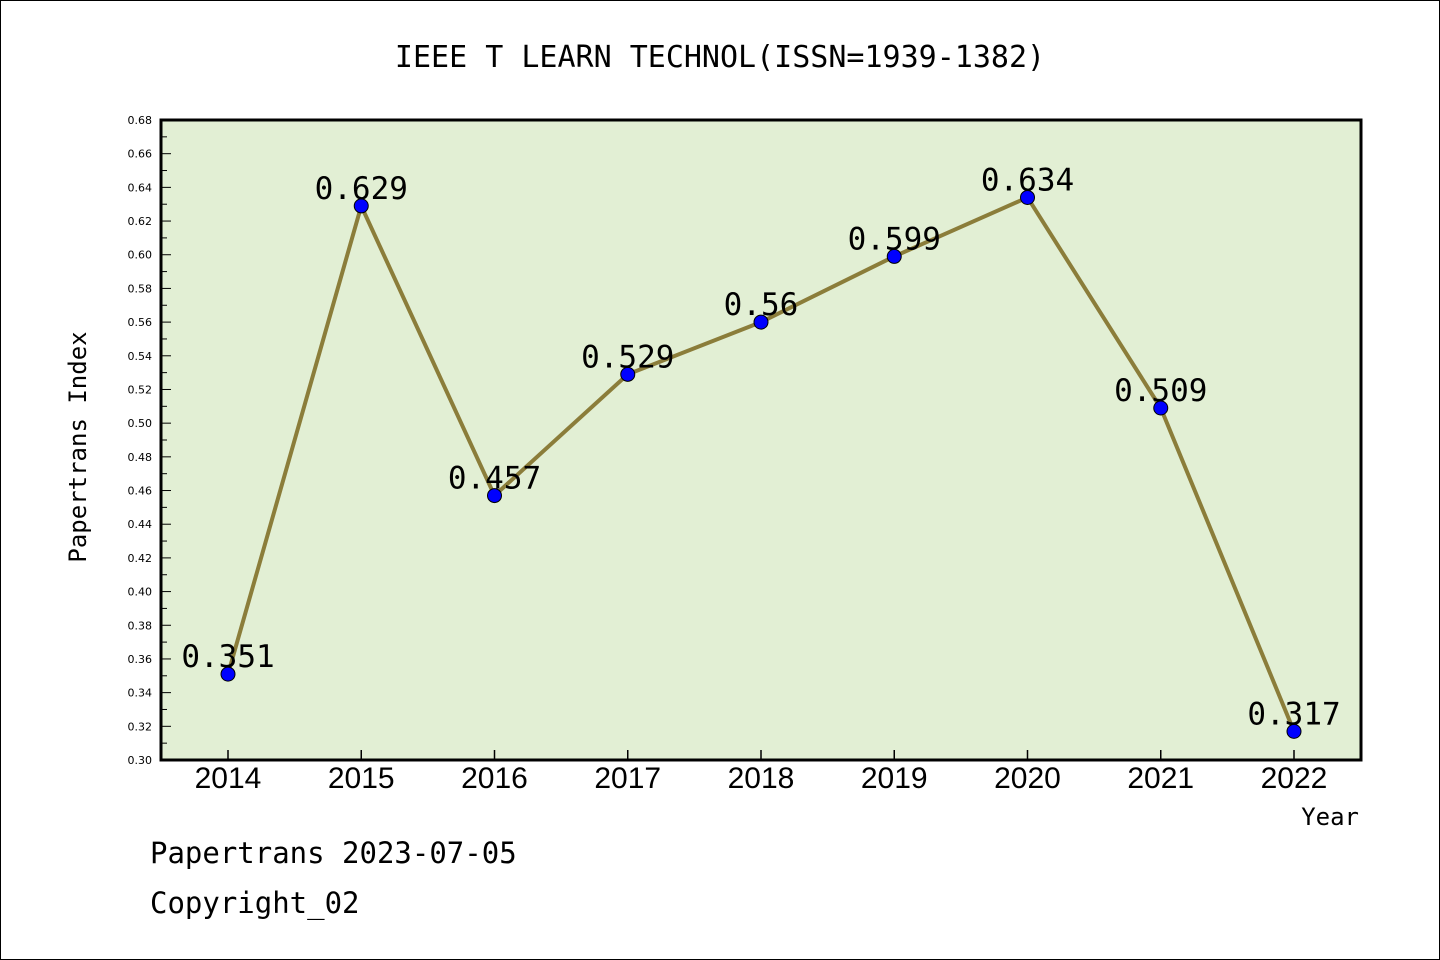 The image size is (1440, 960). I want to click on y-tick-label: 0.34, so click(140, 693).